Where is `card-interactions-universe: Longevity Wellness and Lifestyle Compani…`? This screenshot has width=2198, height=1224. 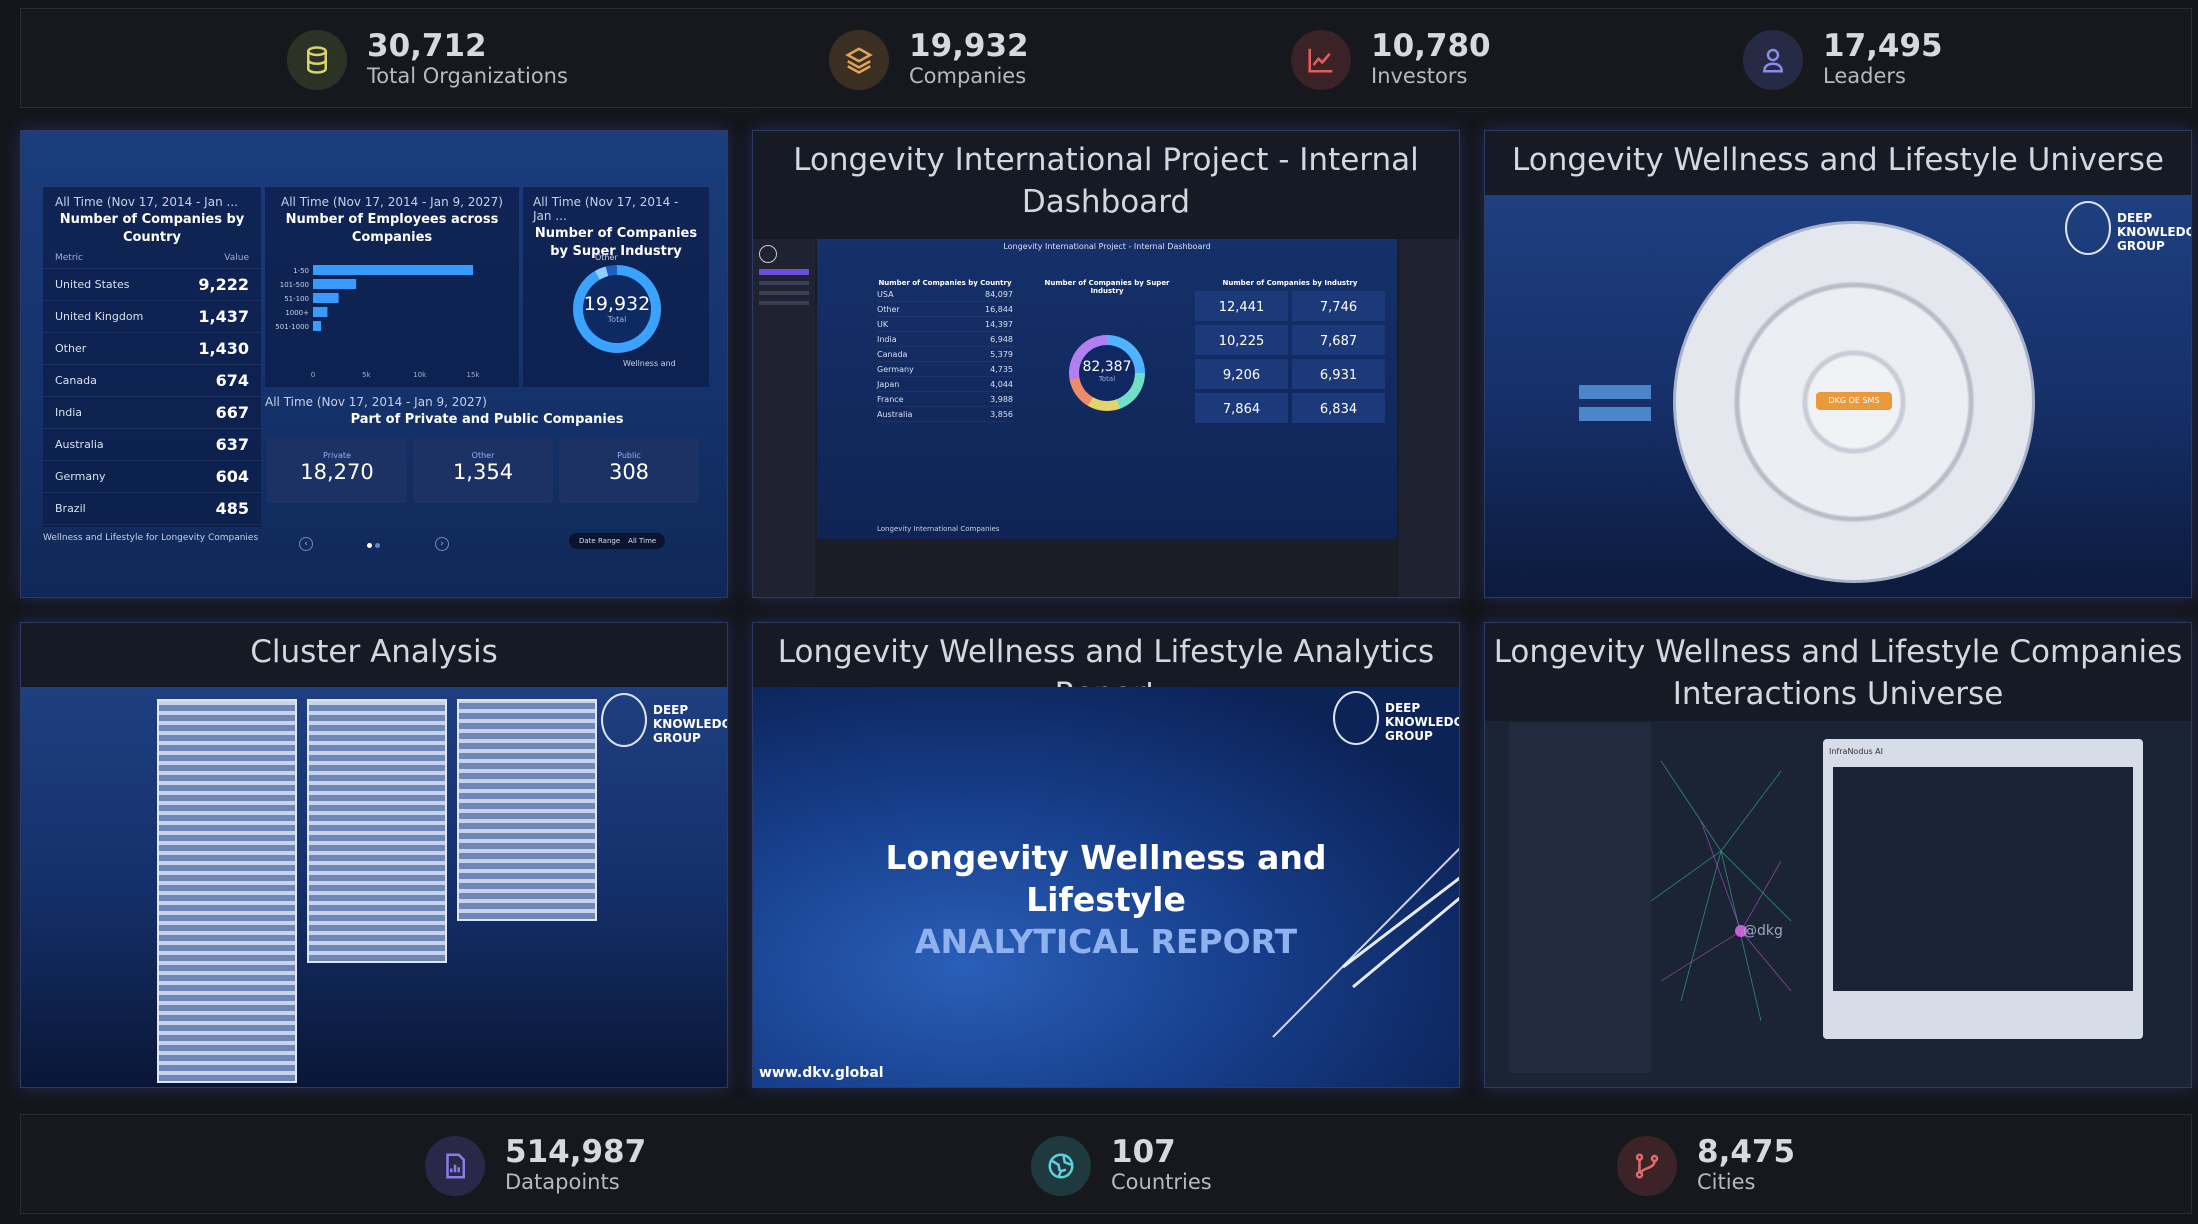 card-interactions-universe: Longevity Wellness and Lifestyle Compani… is located at coordinates (1838, 855).